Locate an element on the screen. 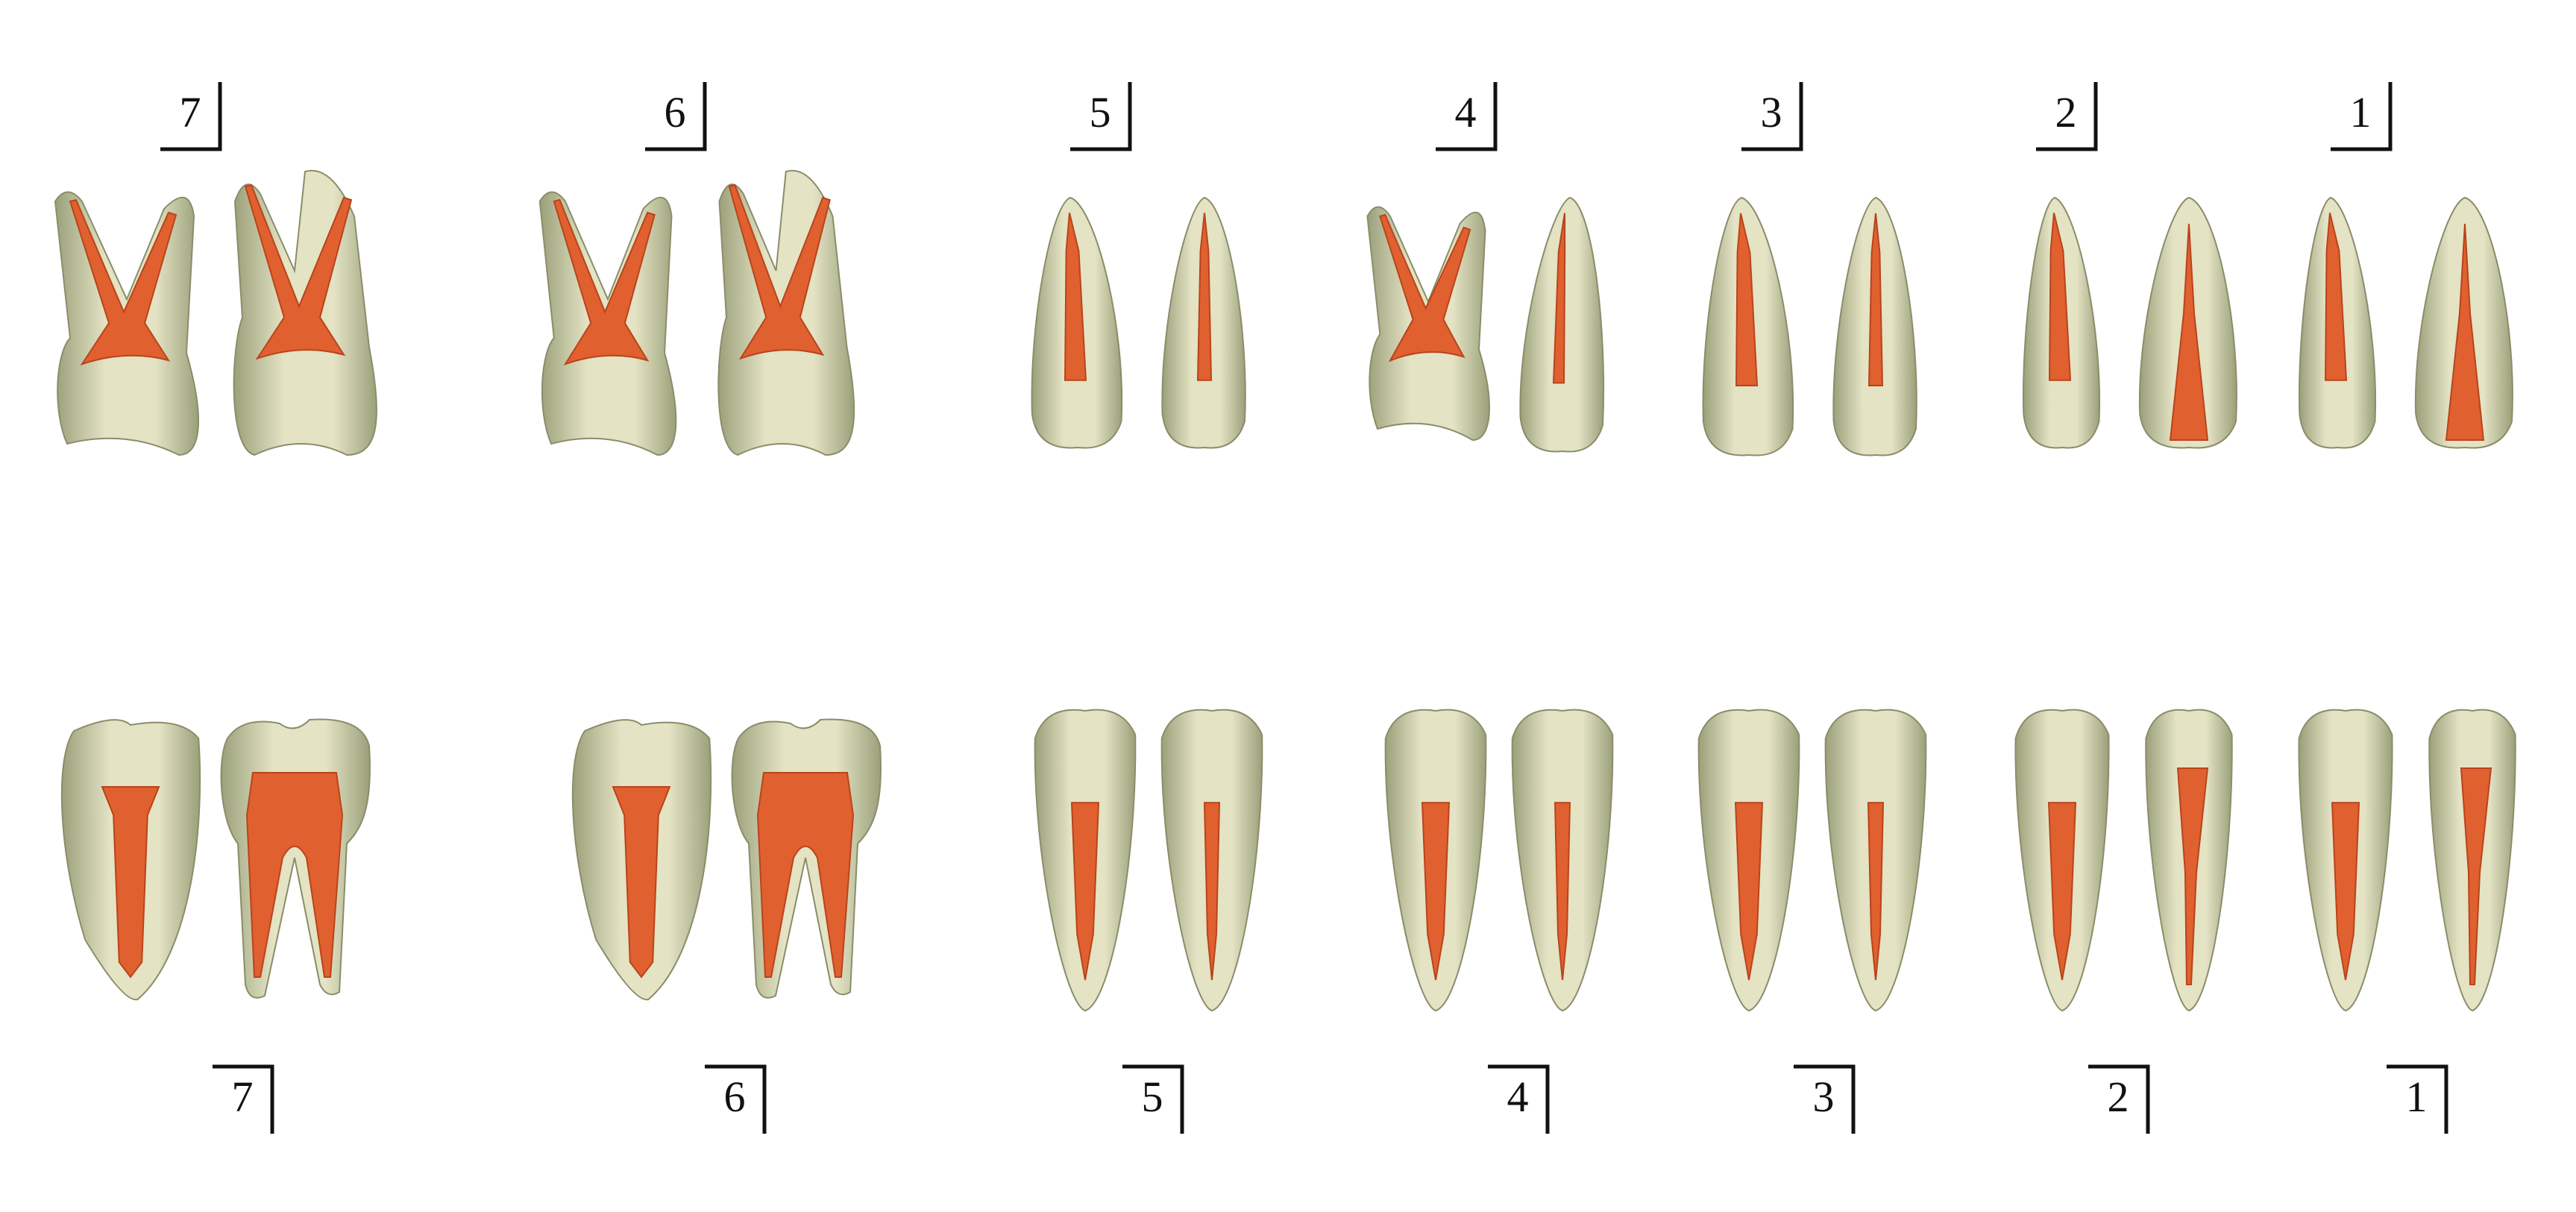 This screenshot has width=2576, height=1212. upper-tooth-5-buccal is located at coordinates (1077, 322).